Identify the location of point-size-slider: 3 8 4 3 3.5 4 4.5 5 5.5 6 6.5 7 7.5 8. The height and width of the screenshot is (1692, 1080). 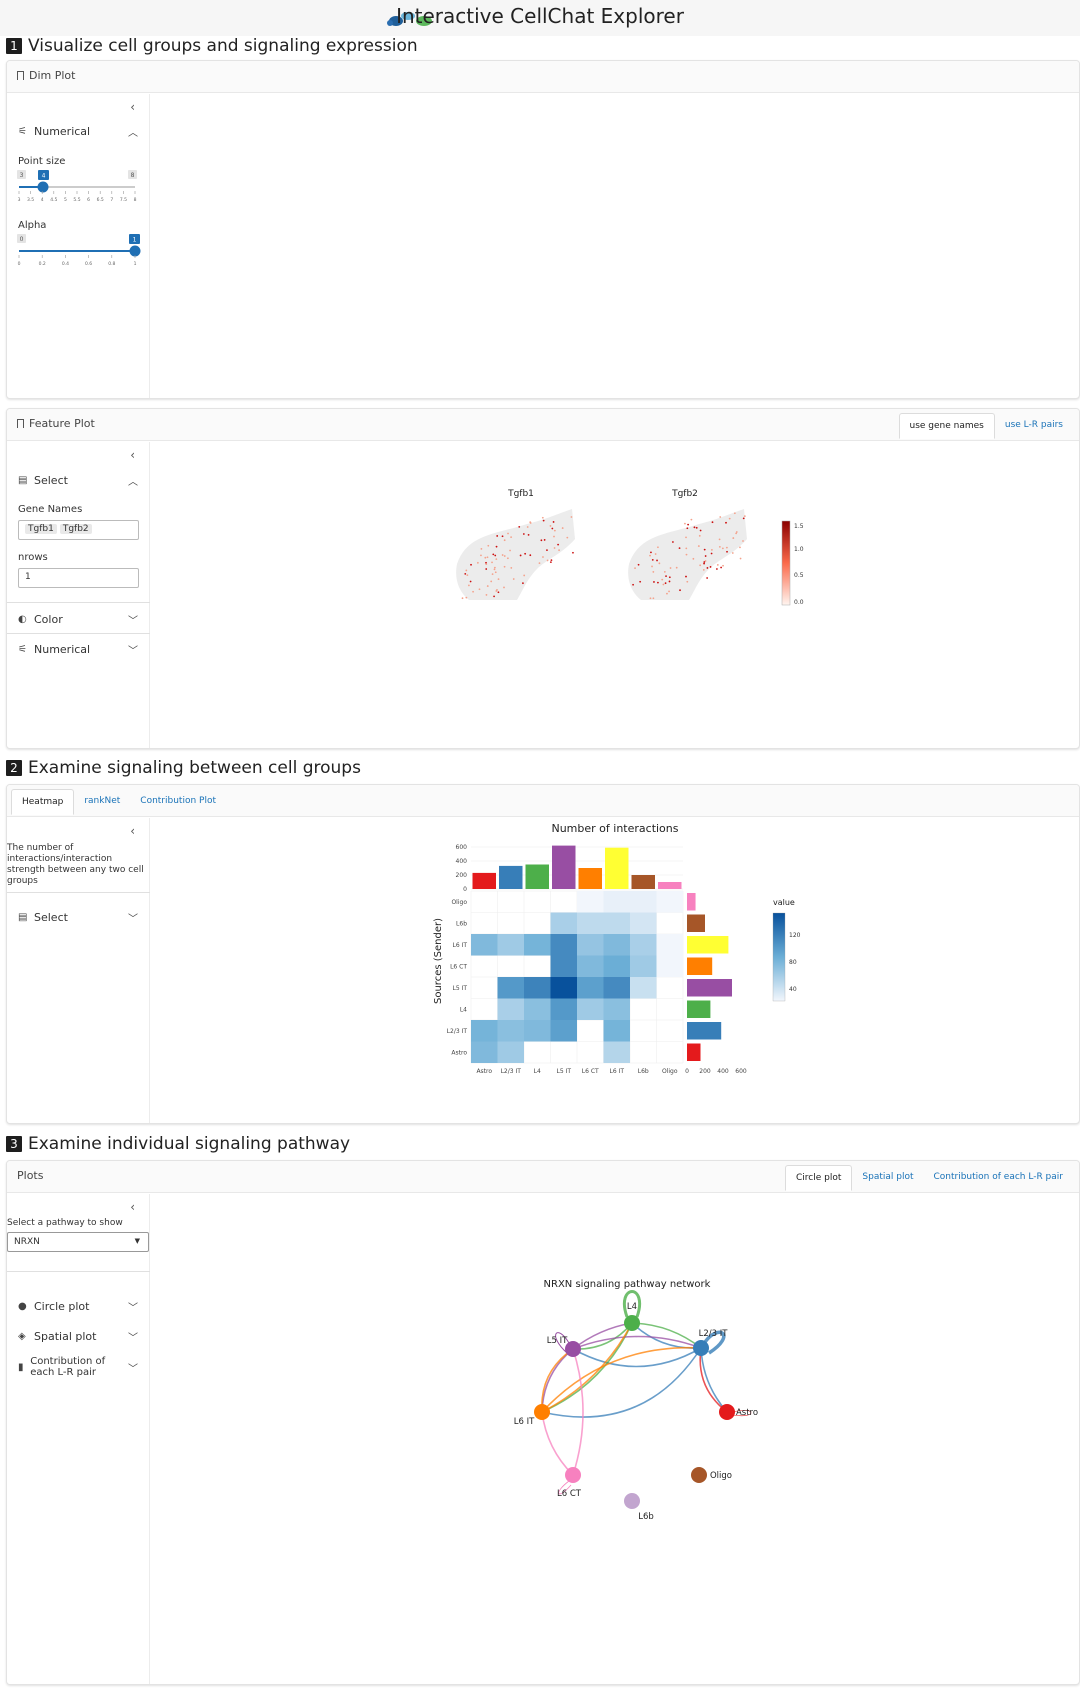
(81, 190).